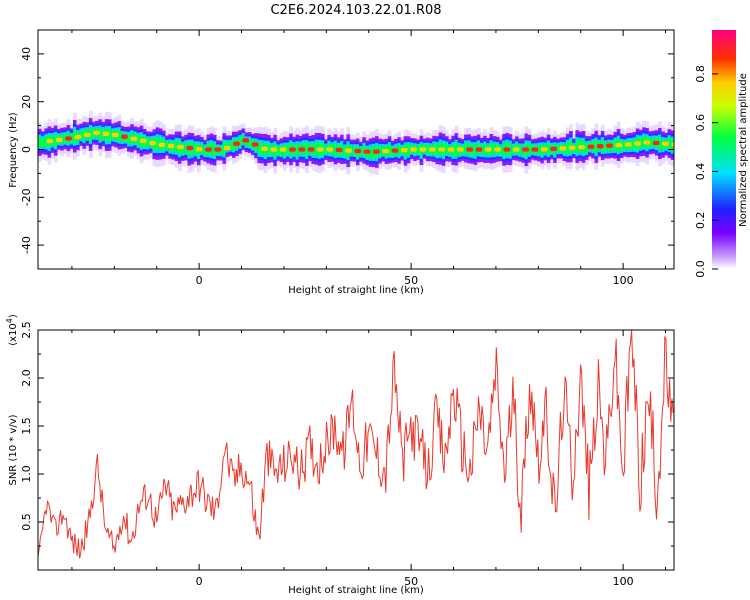 This screenshot has height=600, width=750. What do you see at coordinates (411, 581) in the screenshot?
I see `snr-xtick-label: 50` at bounding box center [411, 581].